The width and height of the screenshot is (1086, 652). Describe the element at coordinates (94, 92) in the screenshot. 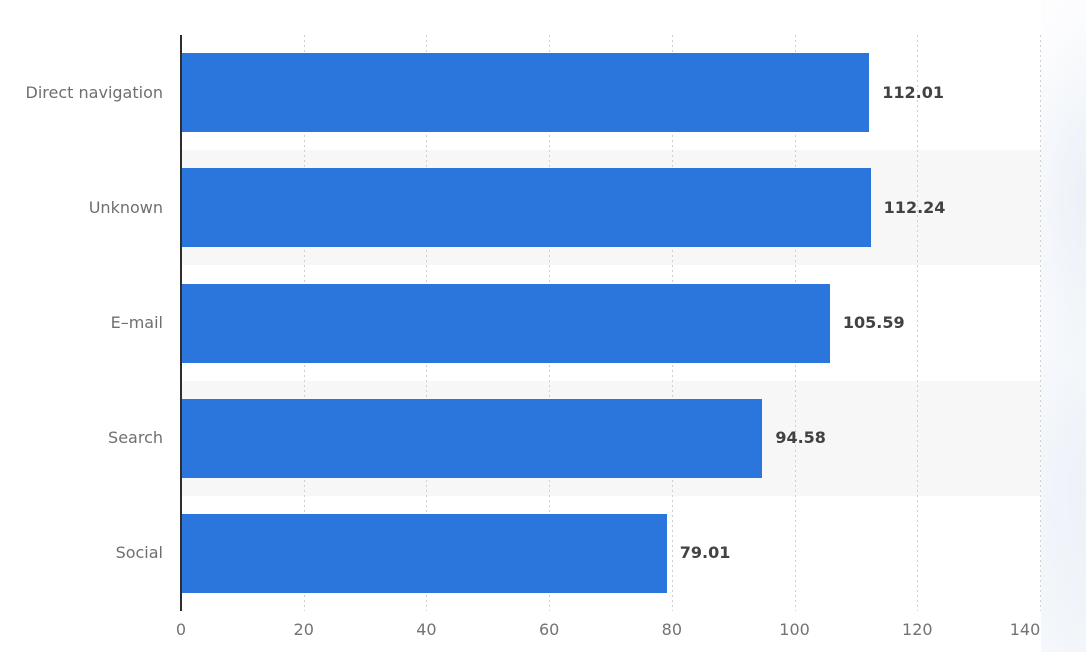

I see `category-label: Direct navigation` at that location.